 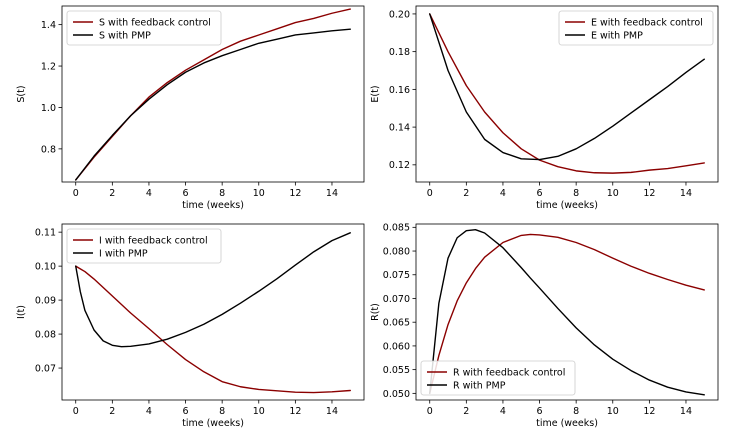 What do you see at coordinates (399, 90) in the screenshot?
I see `y-tick-label: 0.16` at bounding box center [399, 90].